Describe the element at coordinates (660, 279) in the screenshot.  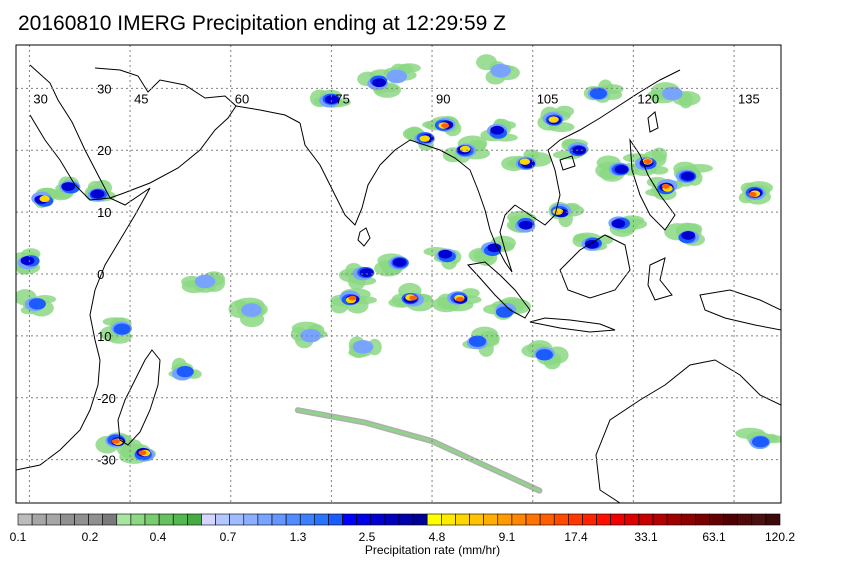
I see `coast-sulawesi` at that location.